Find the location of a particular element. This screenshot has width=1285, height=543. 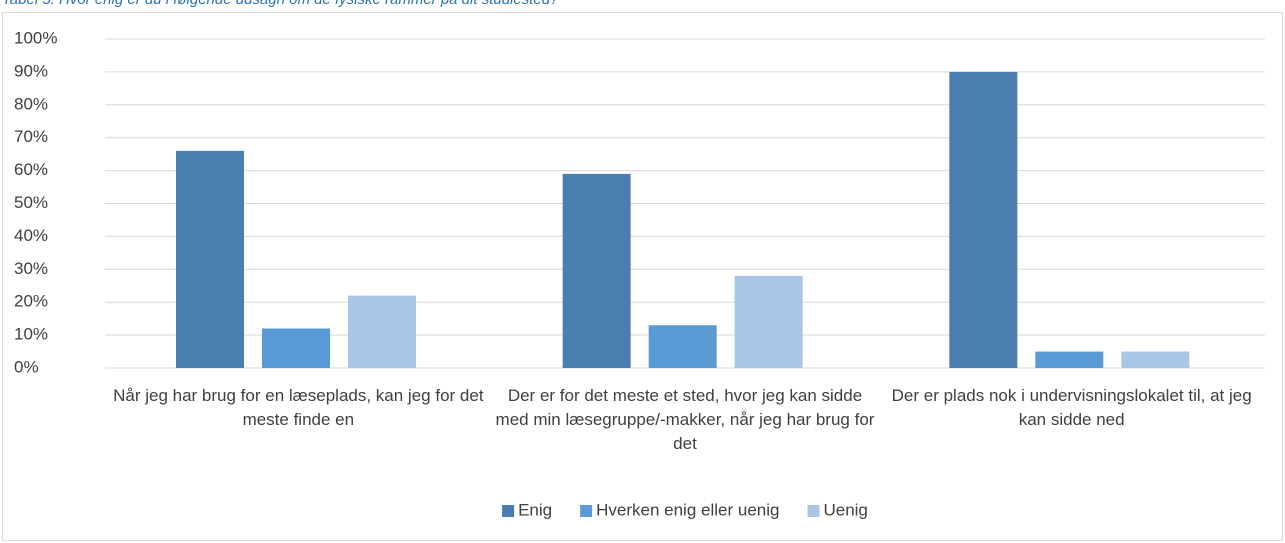

y-tick-label: 80% is located at coordinates (31, 103).